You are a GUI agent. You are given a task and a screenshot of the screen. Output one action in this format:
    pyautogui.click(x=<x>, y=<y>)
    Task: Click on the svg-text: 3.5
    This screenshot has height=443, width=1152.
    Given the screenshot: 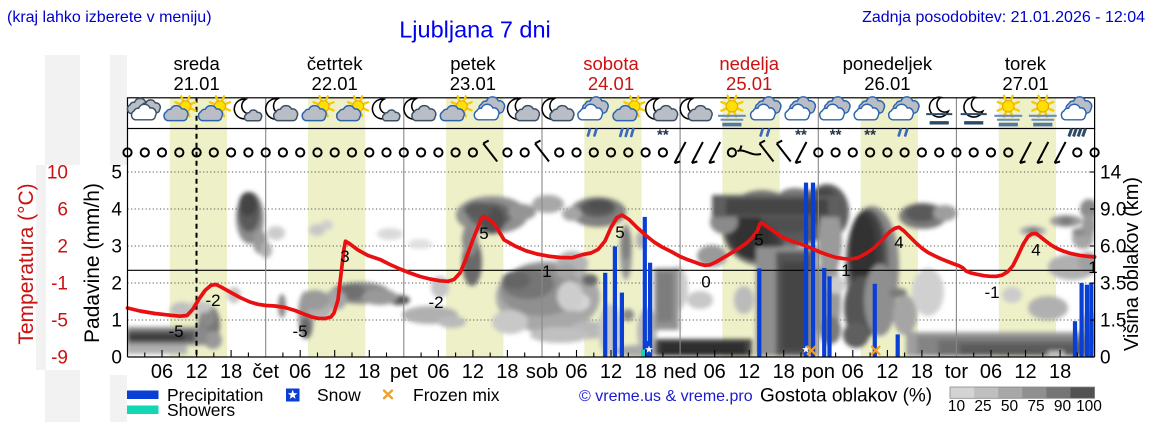 What is the action you would take?
    pyautogui.click(x=1113, y=284)
    